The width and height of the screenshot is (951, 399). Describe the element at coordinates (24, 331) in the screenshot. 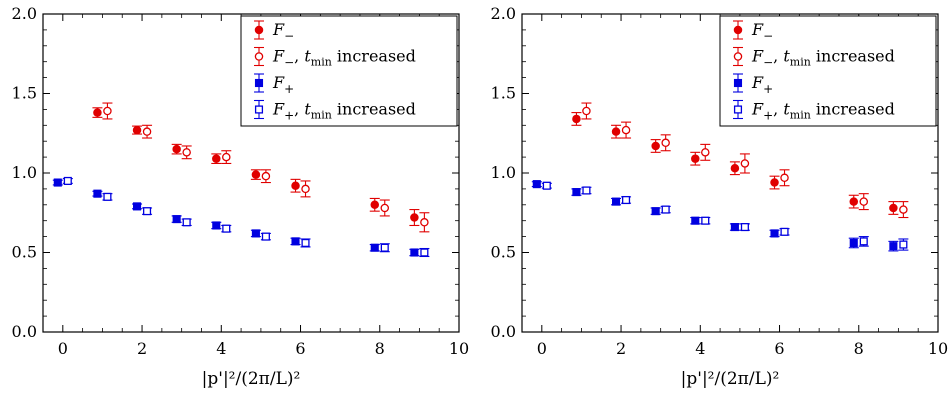

I see `y-tick-label: 0.0` at that location.